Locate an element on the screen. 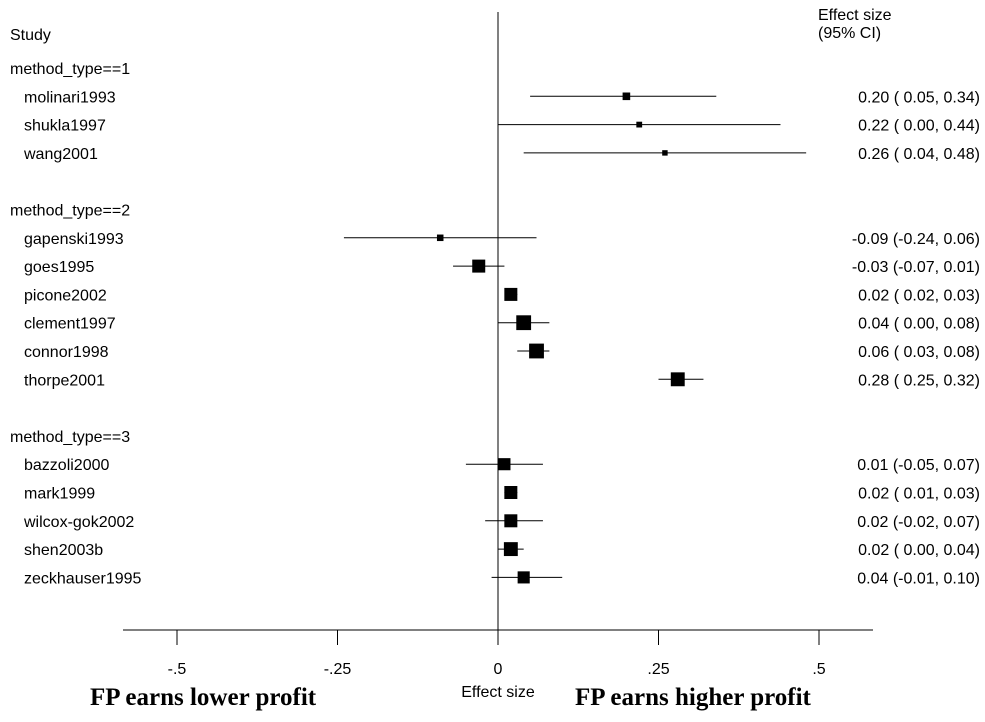 This screenshot has height=722, width=985. effect-ci-value: 0.28 ( 0.25, 0.32) is located at coordinates (919, 380).